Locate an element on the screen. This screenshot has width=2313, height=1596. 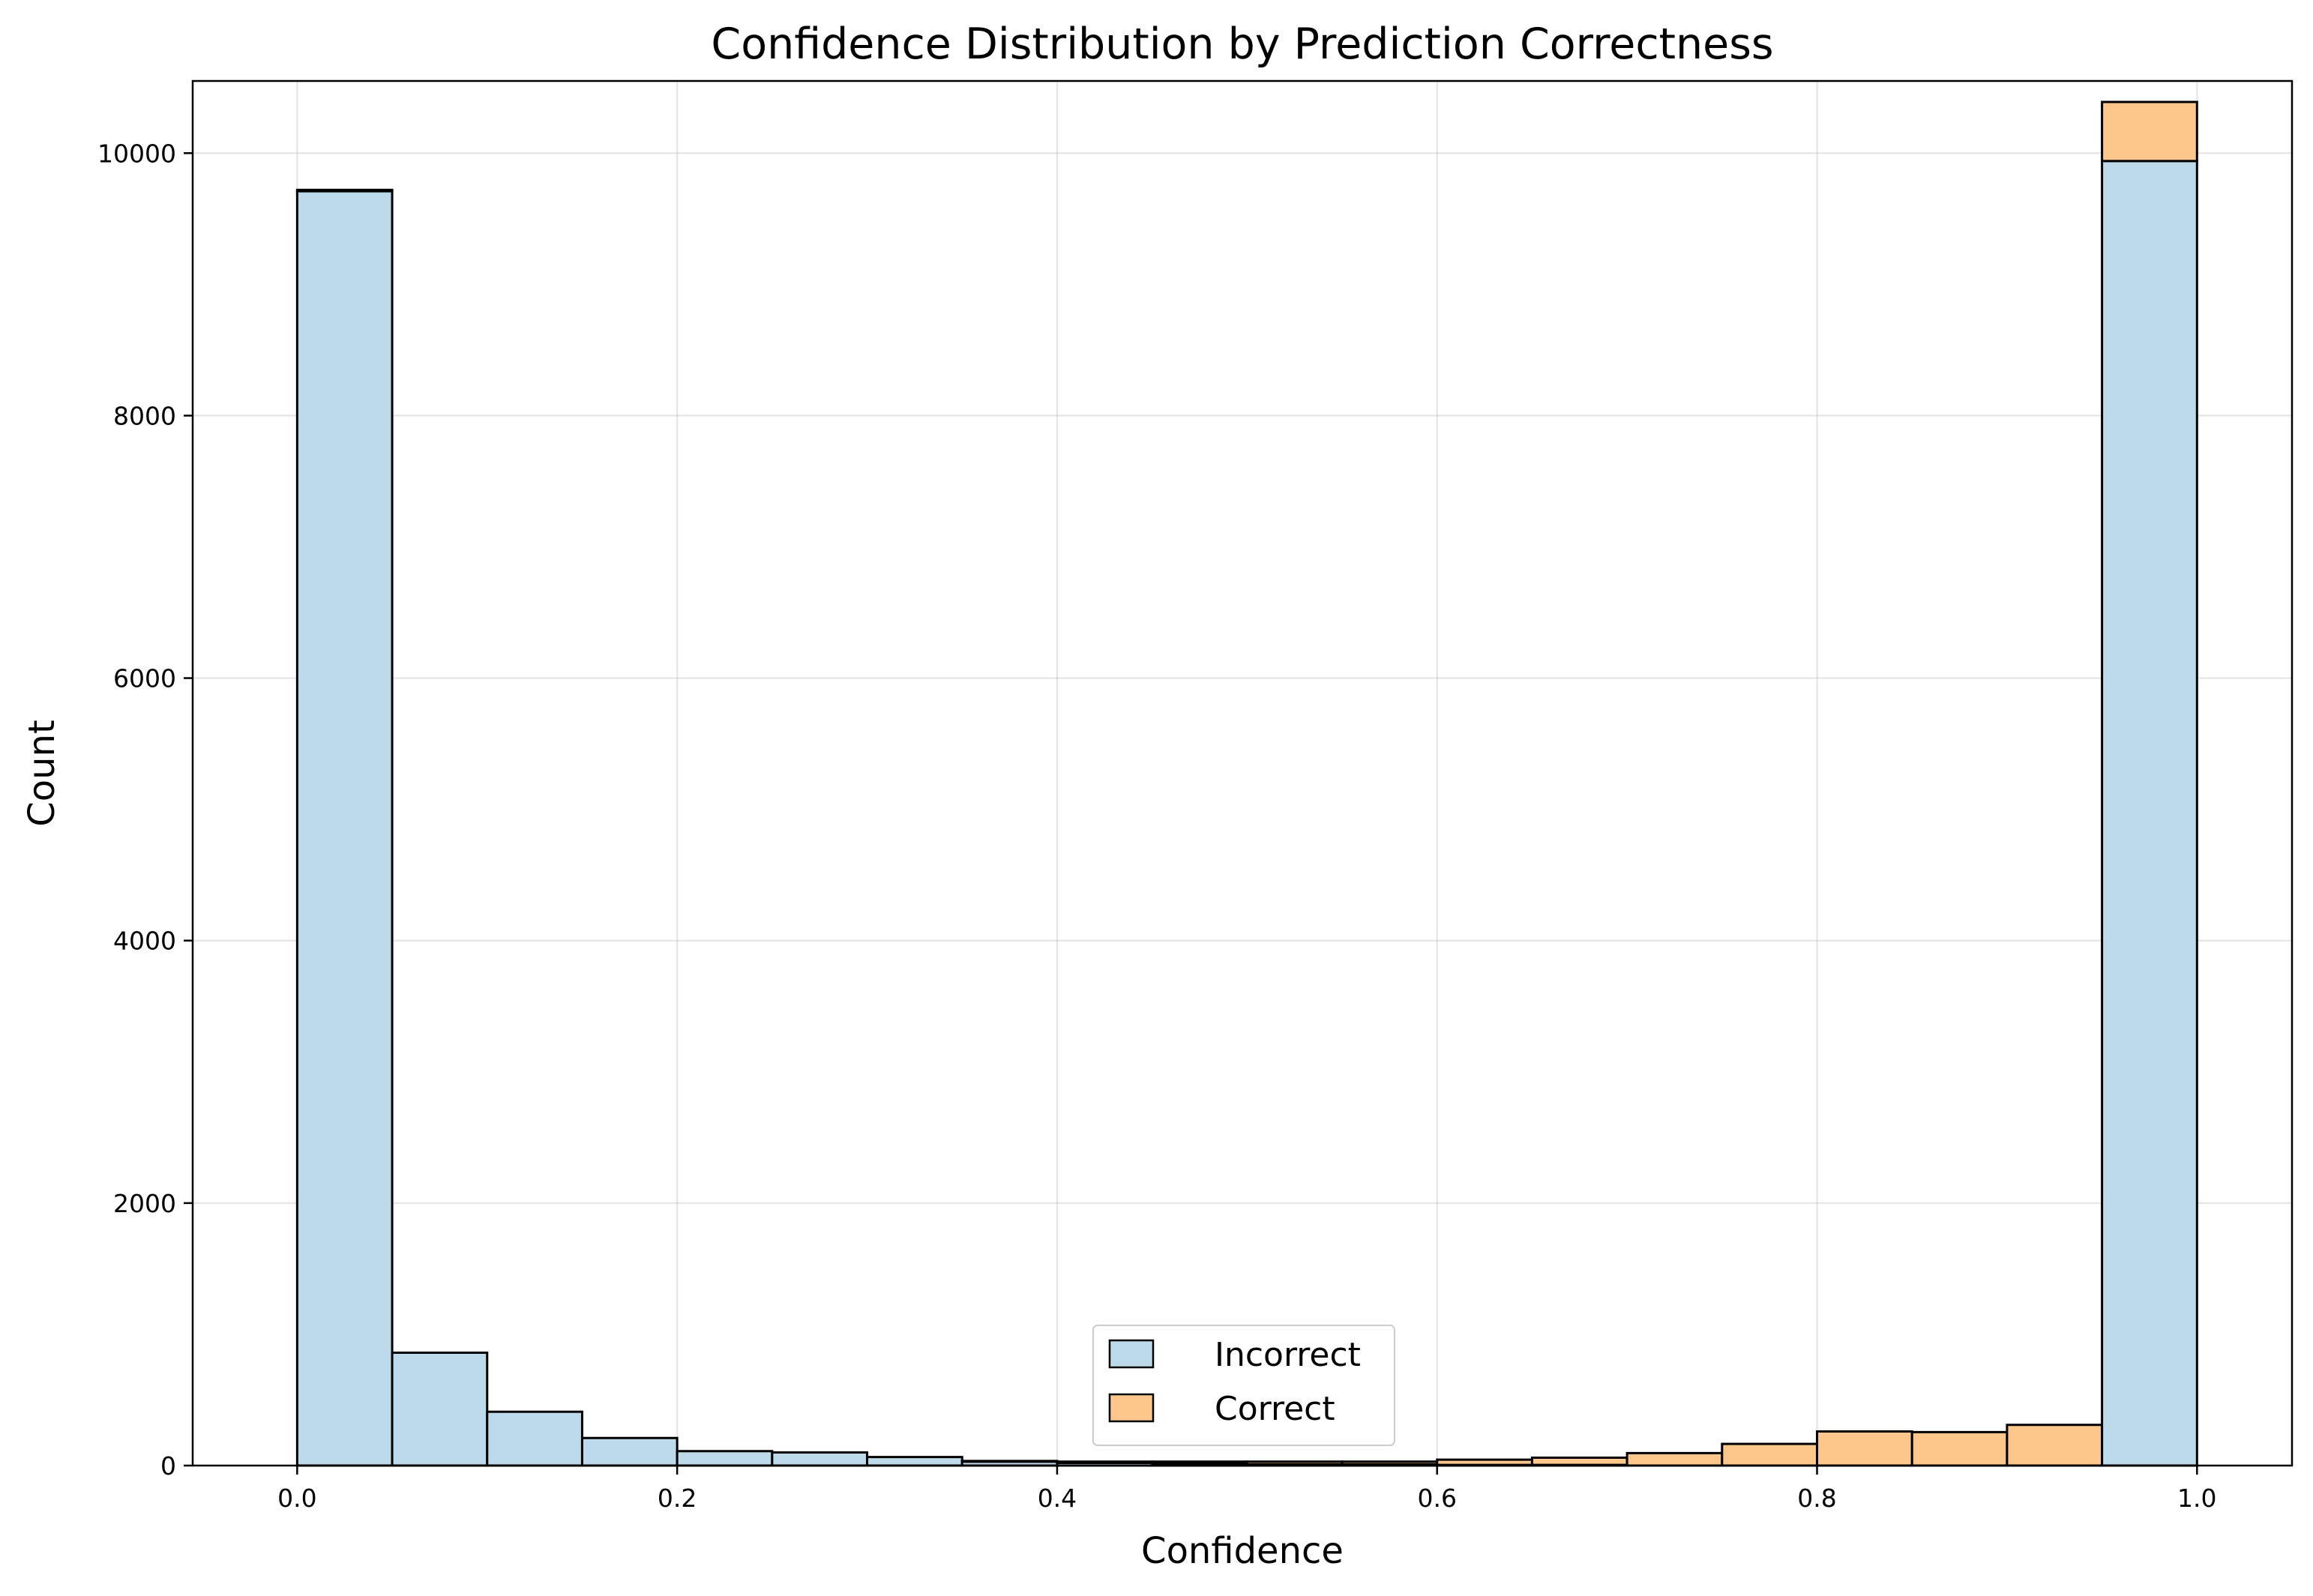
x-tick-label: 0.6 is located at coordinates (1436, 1498).